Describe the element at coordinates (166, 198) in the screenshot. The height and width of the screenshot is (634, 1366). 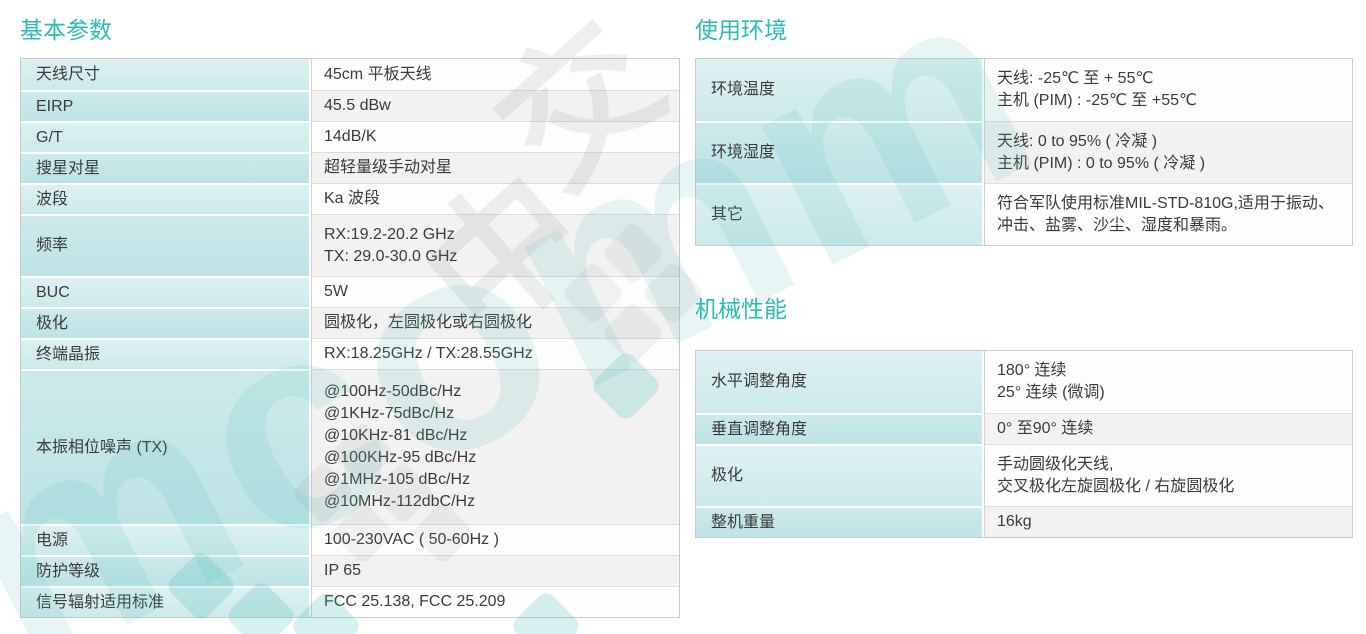
I see `spec-label: 波段` at that location.